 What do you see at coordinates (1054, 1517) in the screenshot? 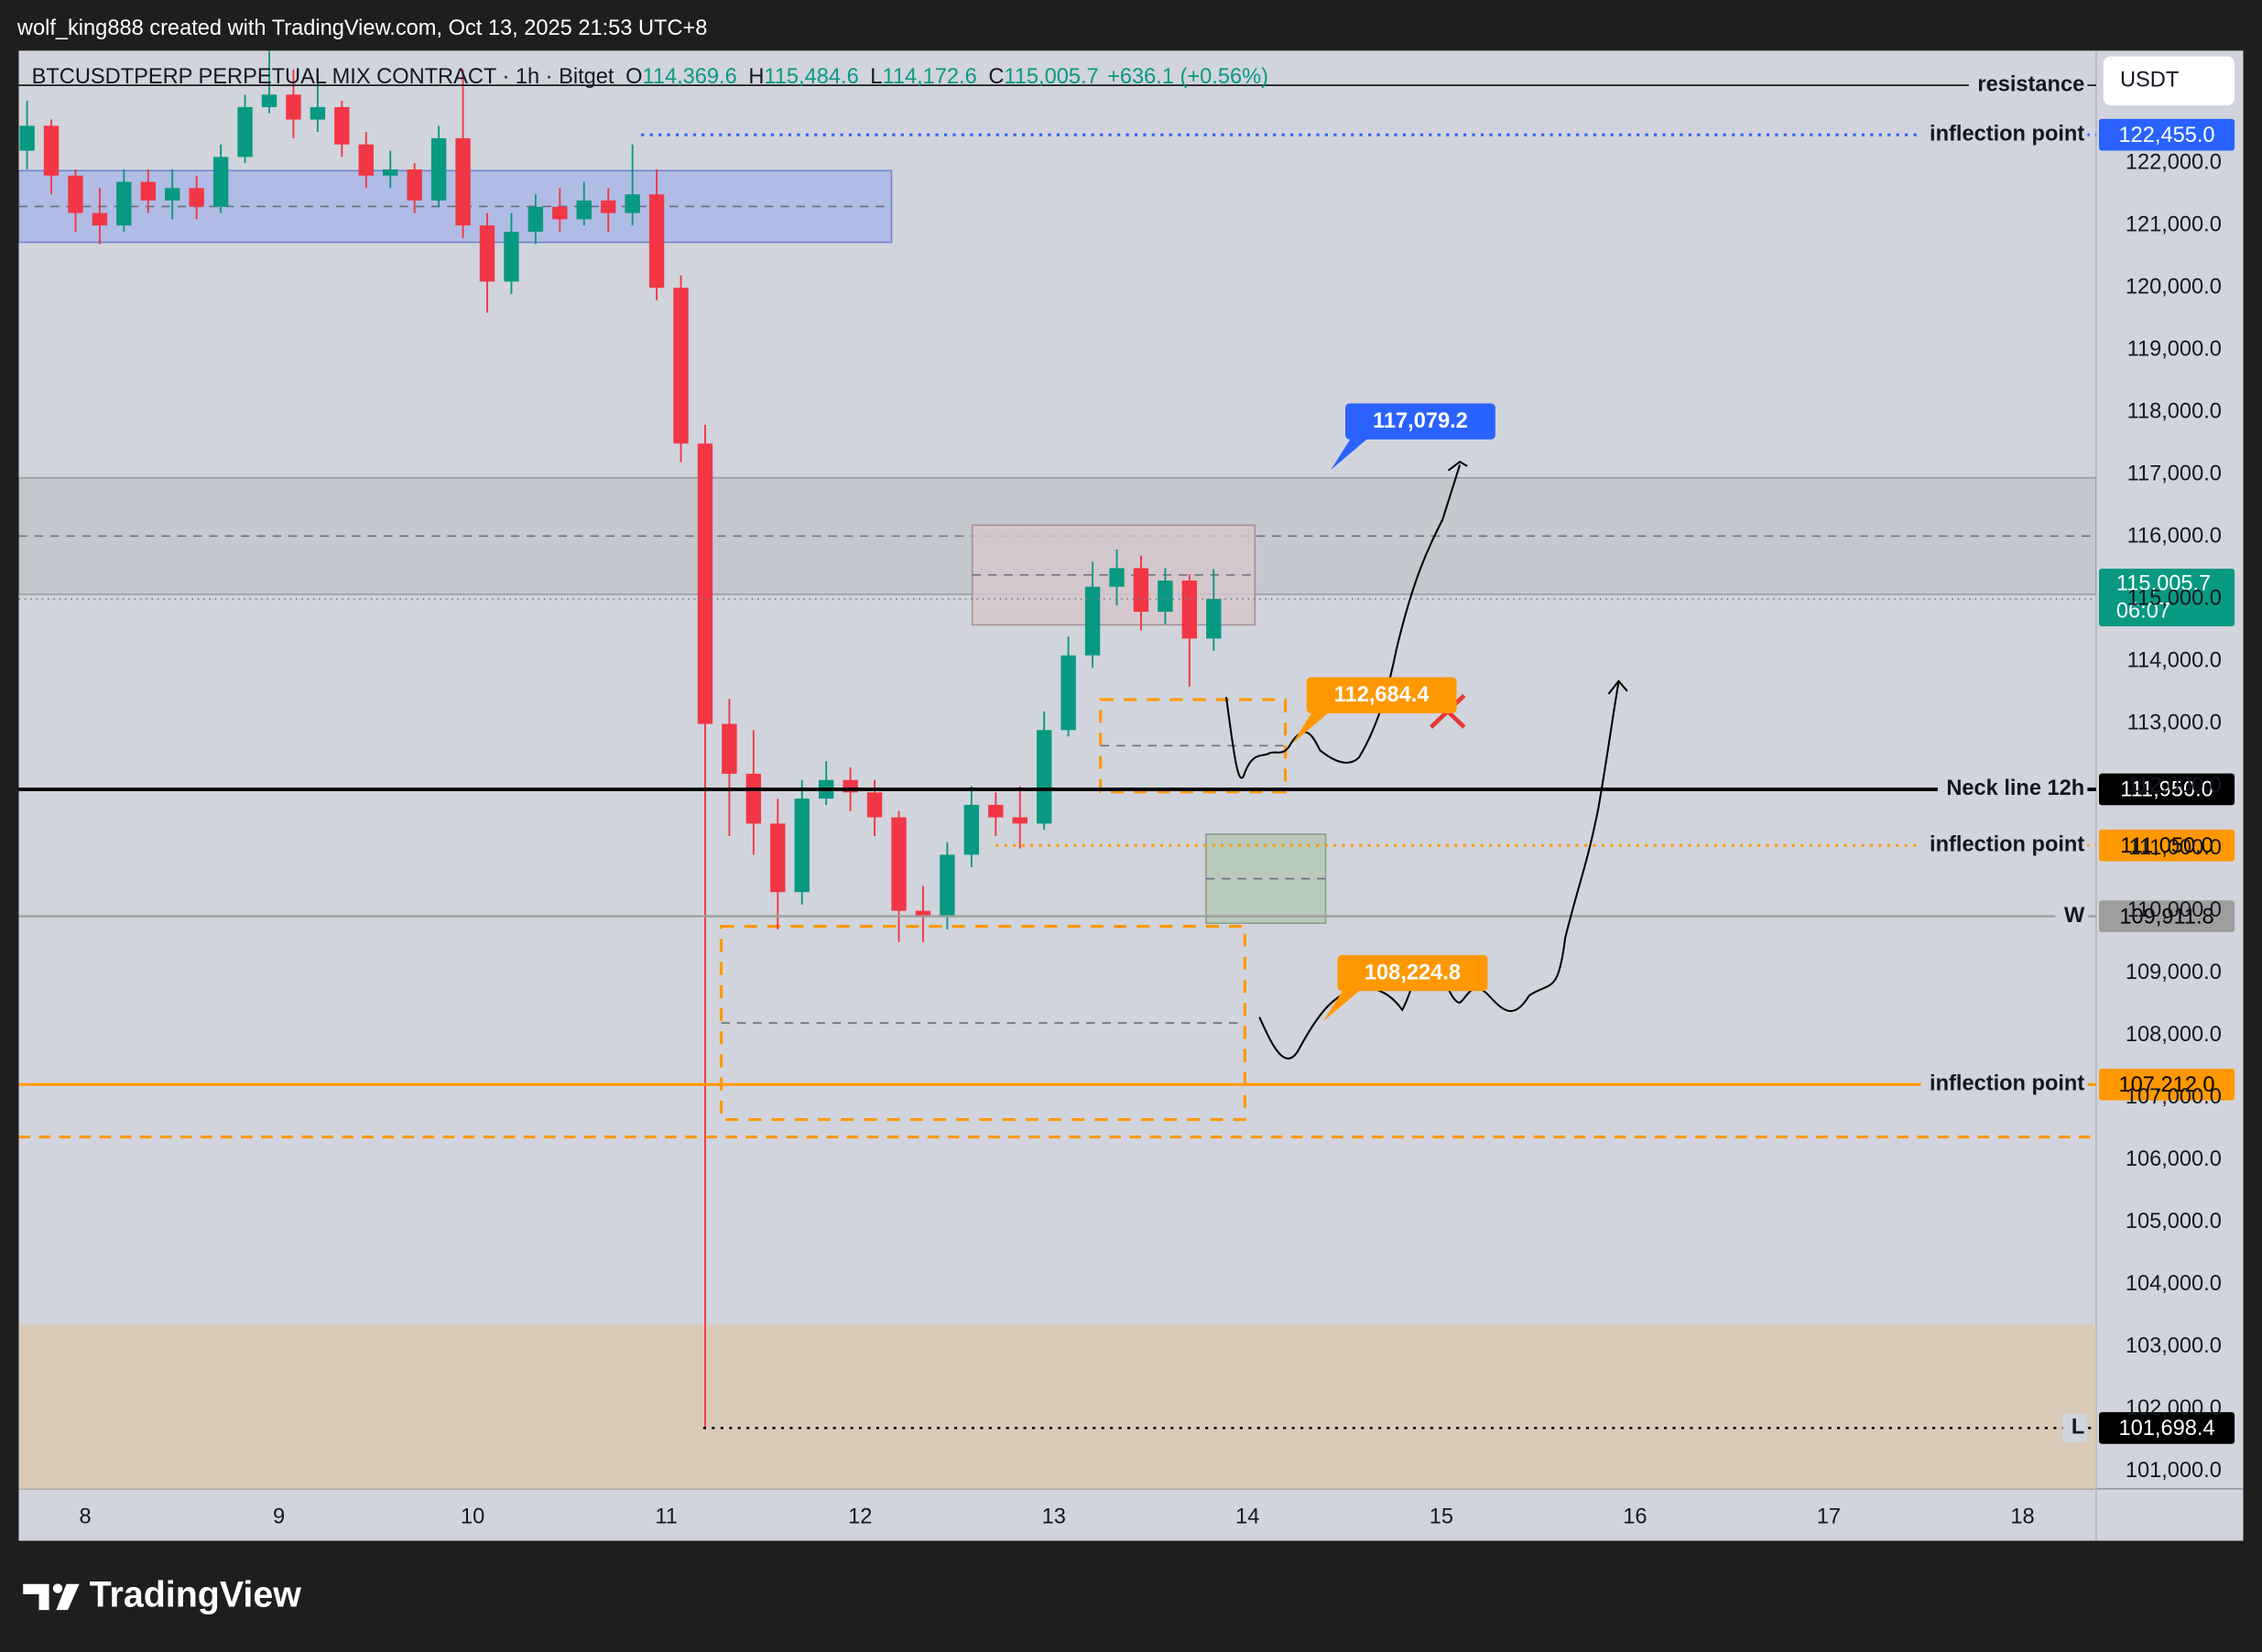
I see `x-tick-label: 13` at bounding box center [1054, 1517].